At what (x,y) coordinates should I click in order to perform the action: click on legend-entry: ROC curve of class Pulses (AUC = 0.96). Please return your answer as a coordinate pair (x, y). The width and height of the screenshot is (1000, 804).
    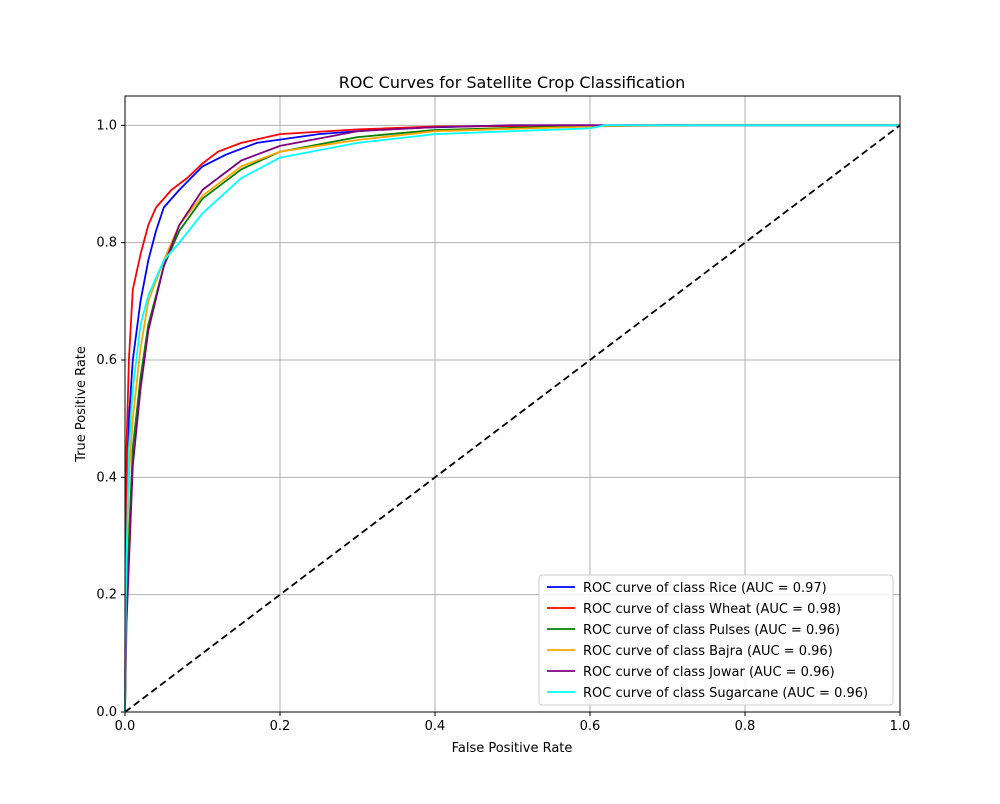
    Looking at the image, I should click on (711, 630).